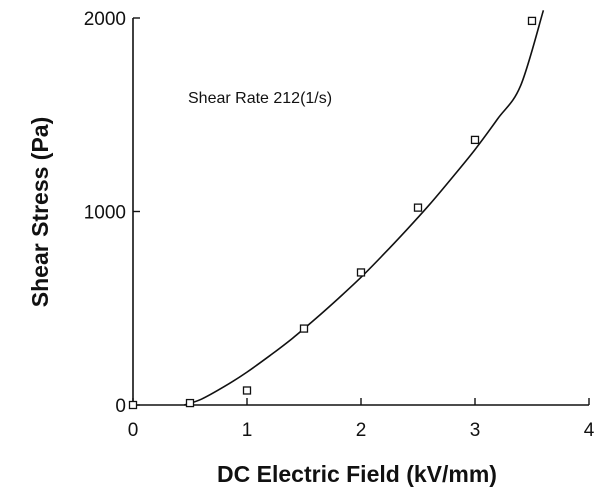 This screenshot has height=501, width=604. I want to click on x-tick-label: 0, so click(133, 430).